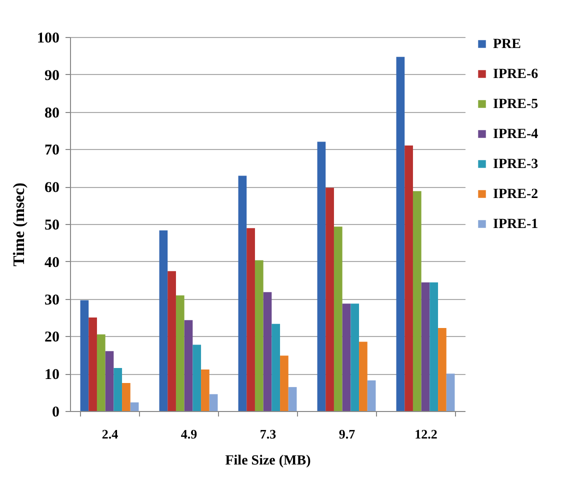 Image resolution: width=565 pixels, height=501 pixels. Describe the element at coordinates (52, 262) in the screenshot. I see `y-tick-label: 40` at that location.